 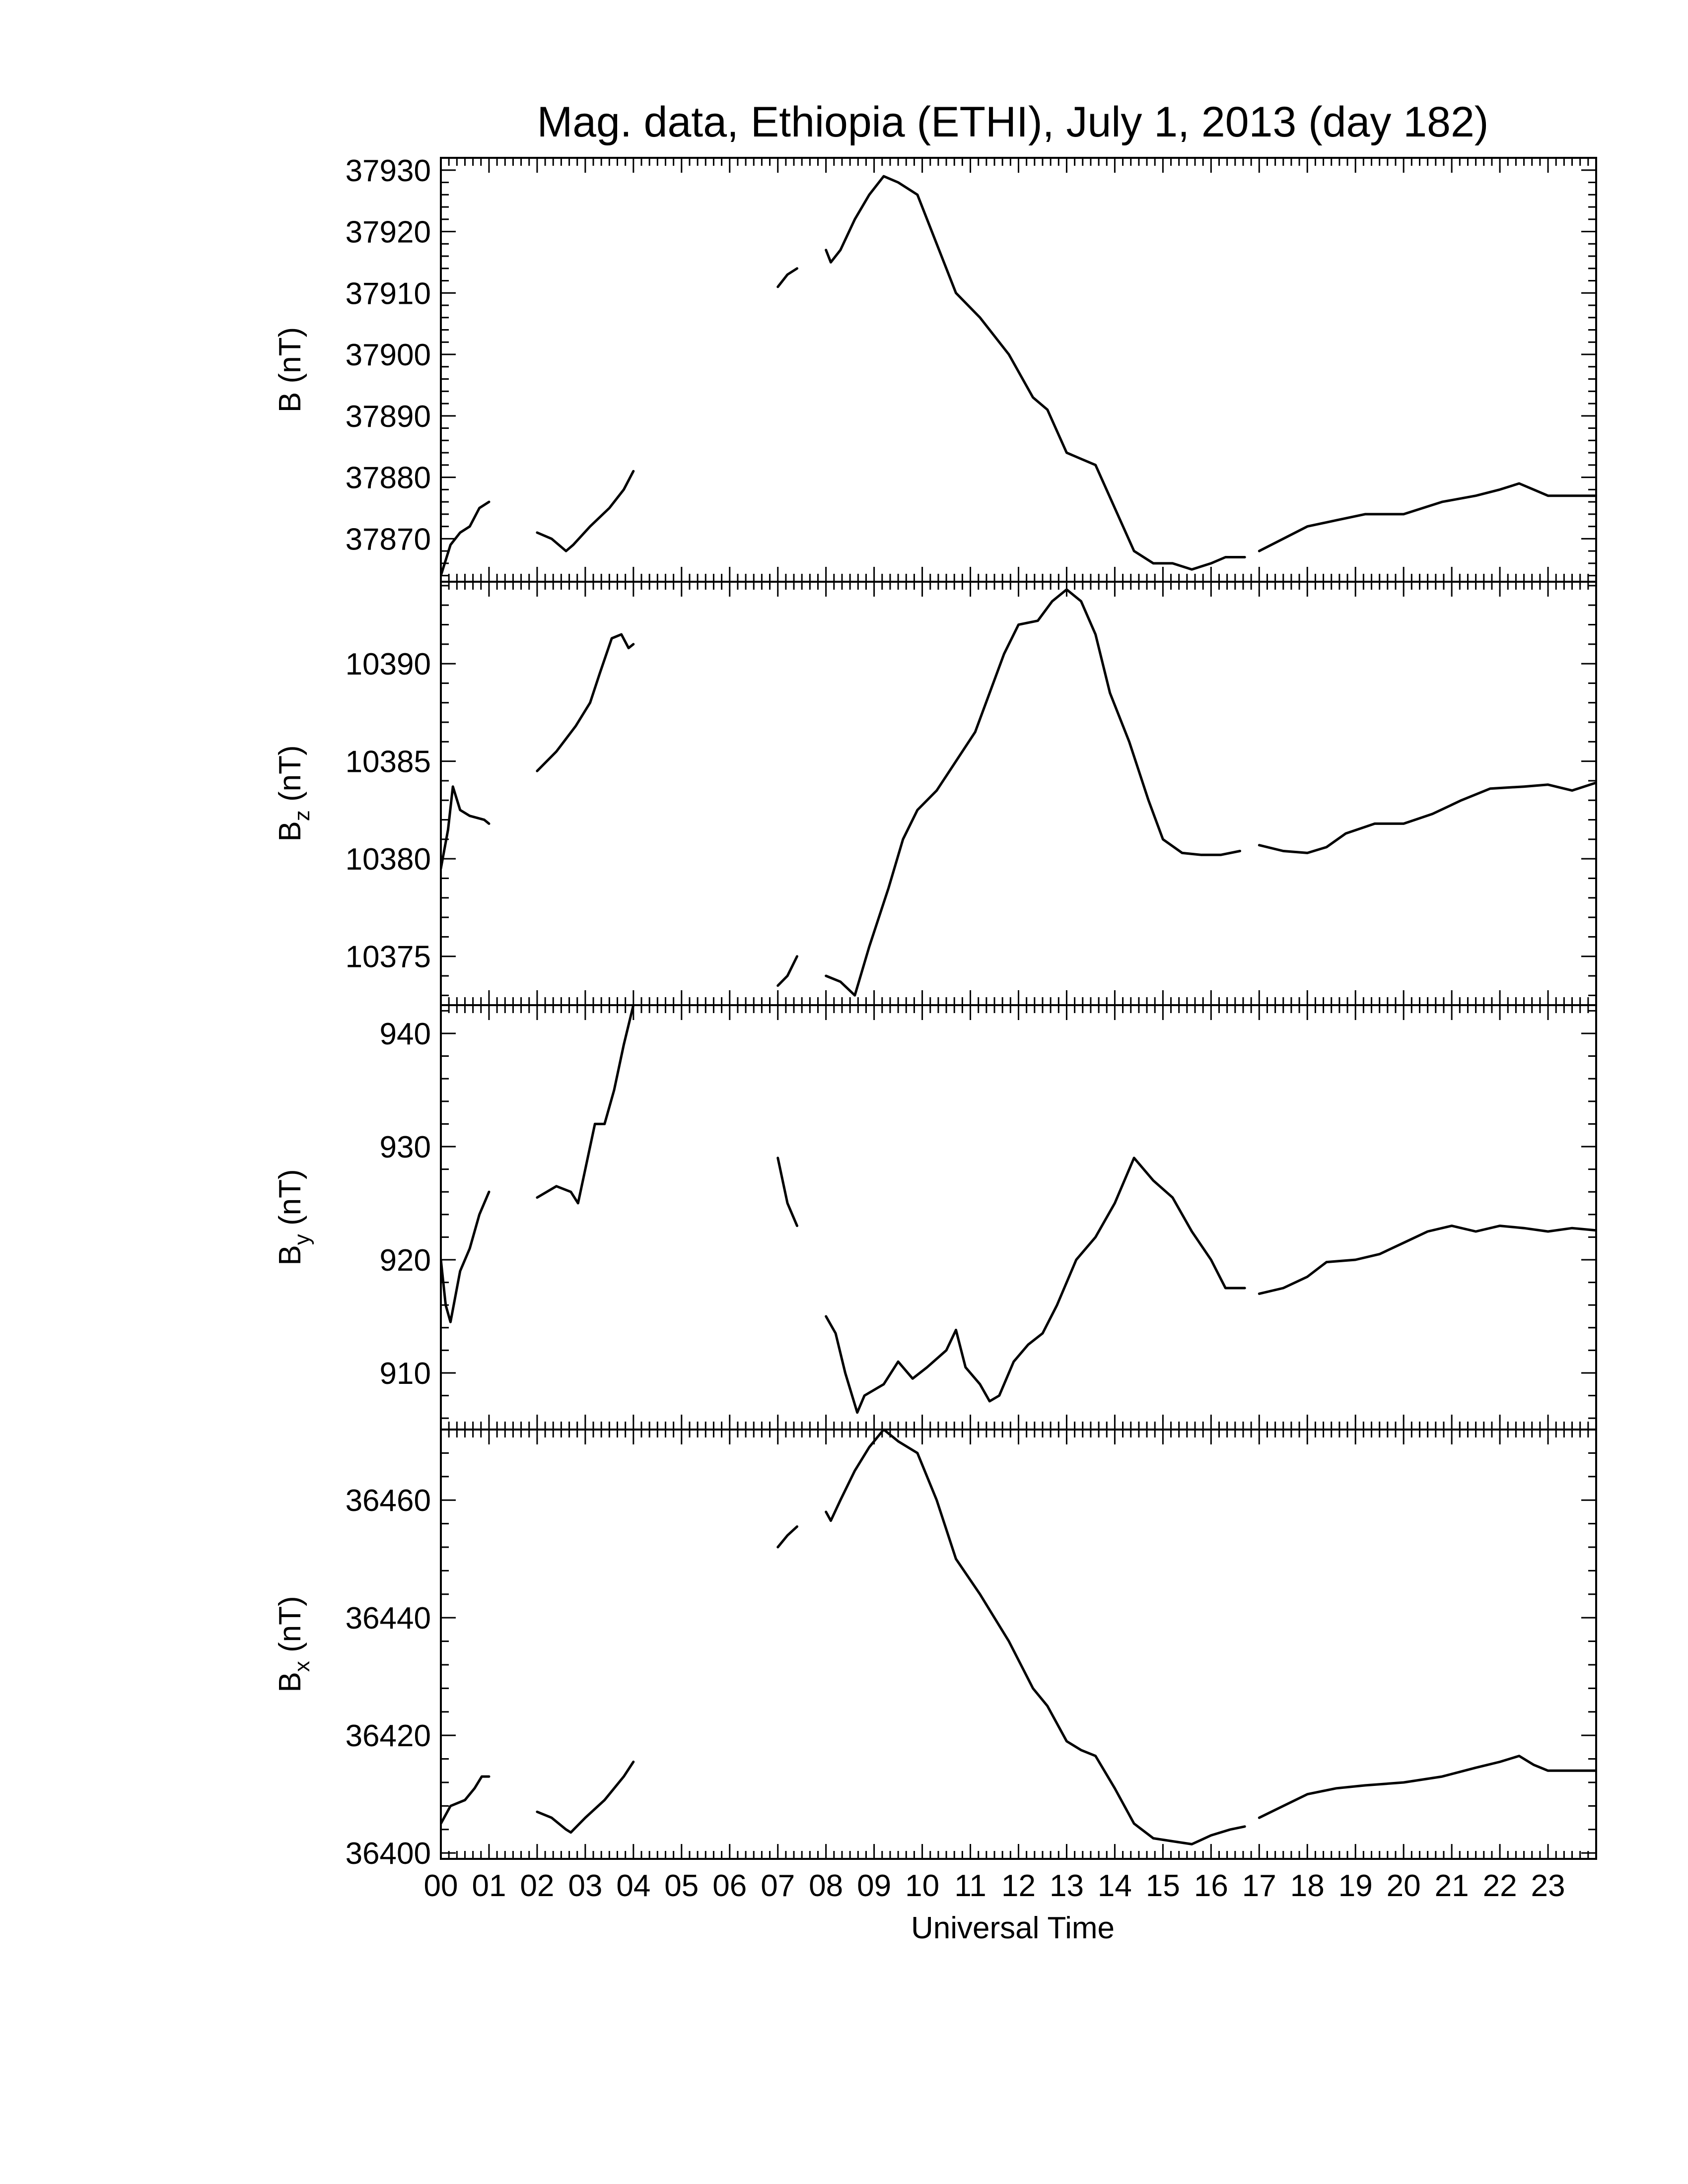 I want to click on y-tick-label: 930, so click(x=405, y=1147).